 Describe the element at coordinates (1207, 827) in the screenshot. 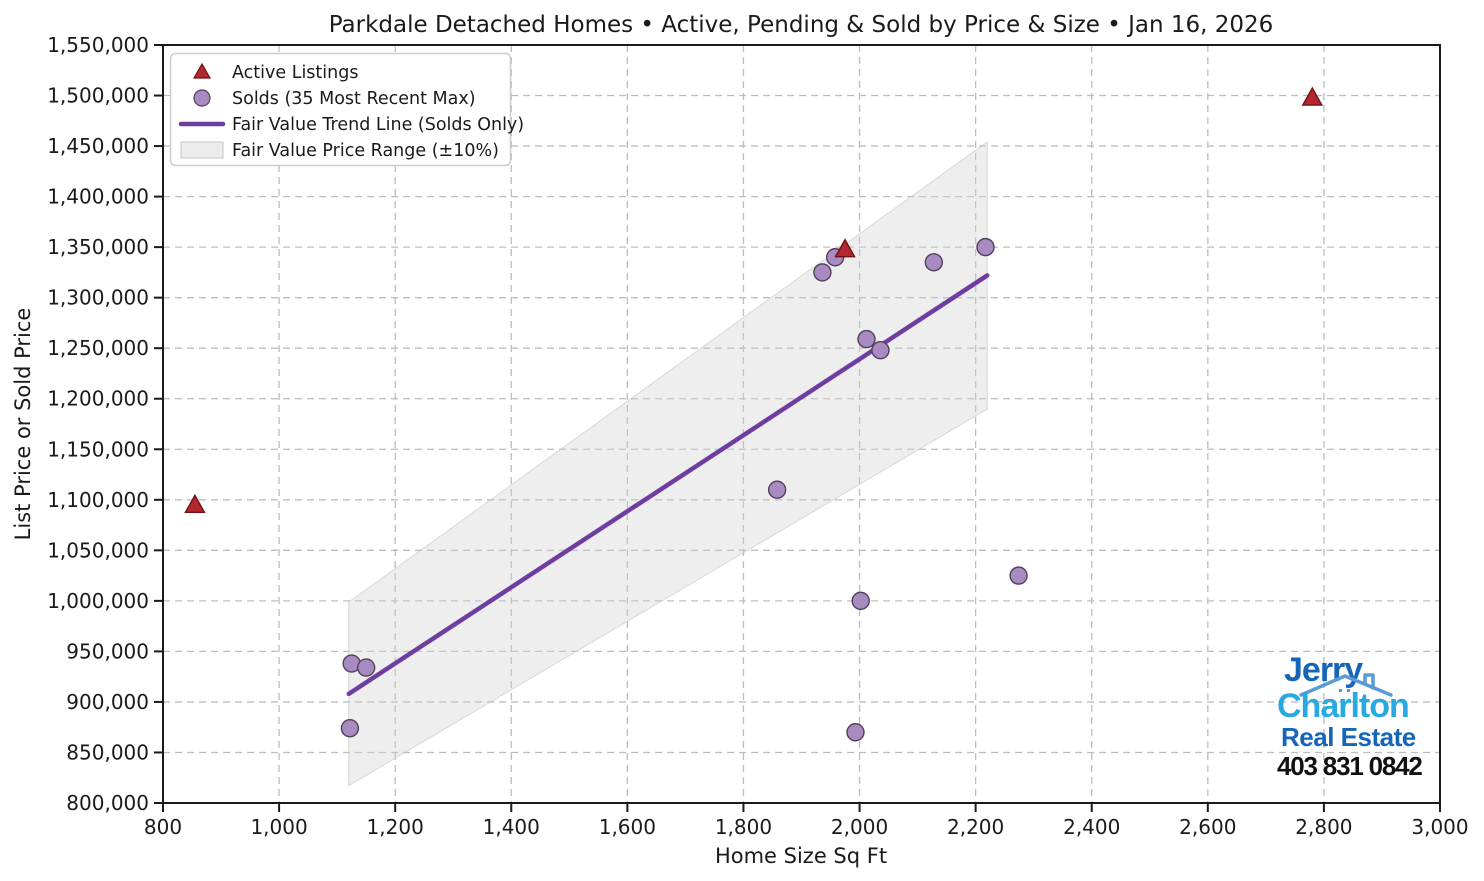

I see `x-tick-label: 2,600` at that location.